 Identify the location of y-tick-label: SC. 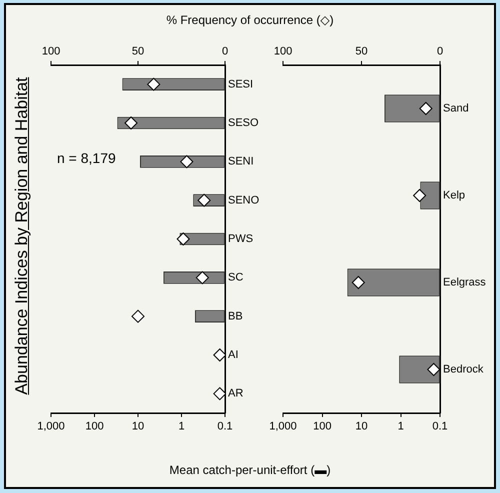
(236, 278).